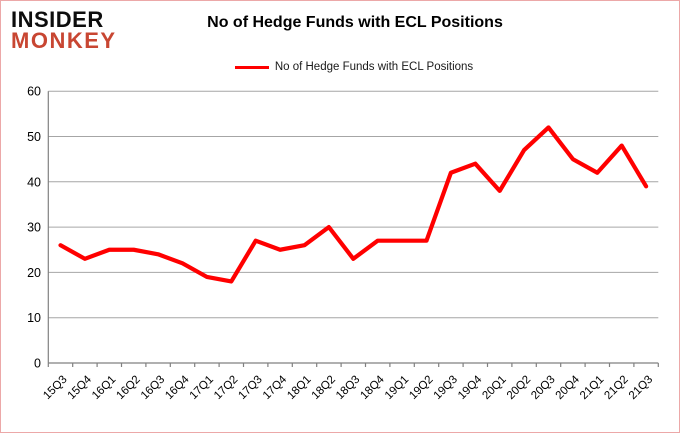 This screenshot has height=433, width=680. Describe the element at coordinates (34, 273) in the screenshot. I see `svg-text: 20` at that location.